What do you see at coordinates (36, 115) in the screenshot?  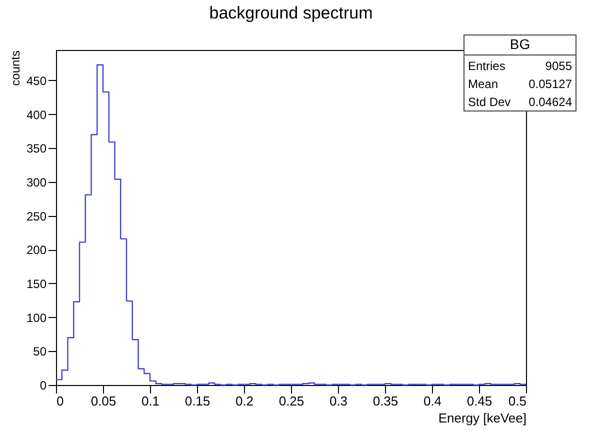 I see `y-tick-label: 400` at bounding box center [36, 115].